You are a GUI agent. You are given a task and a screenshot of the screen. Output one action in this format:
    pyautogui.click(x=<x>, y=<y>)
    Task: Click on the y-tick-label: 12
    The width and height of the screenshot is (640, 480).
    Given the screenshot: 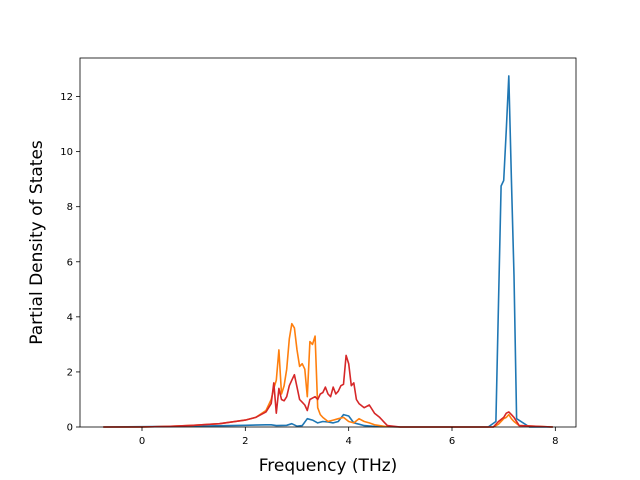 What is the action you would take?
    pyautogui.click(x=66, y=97)
    